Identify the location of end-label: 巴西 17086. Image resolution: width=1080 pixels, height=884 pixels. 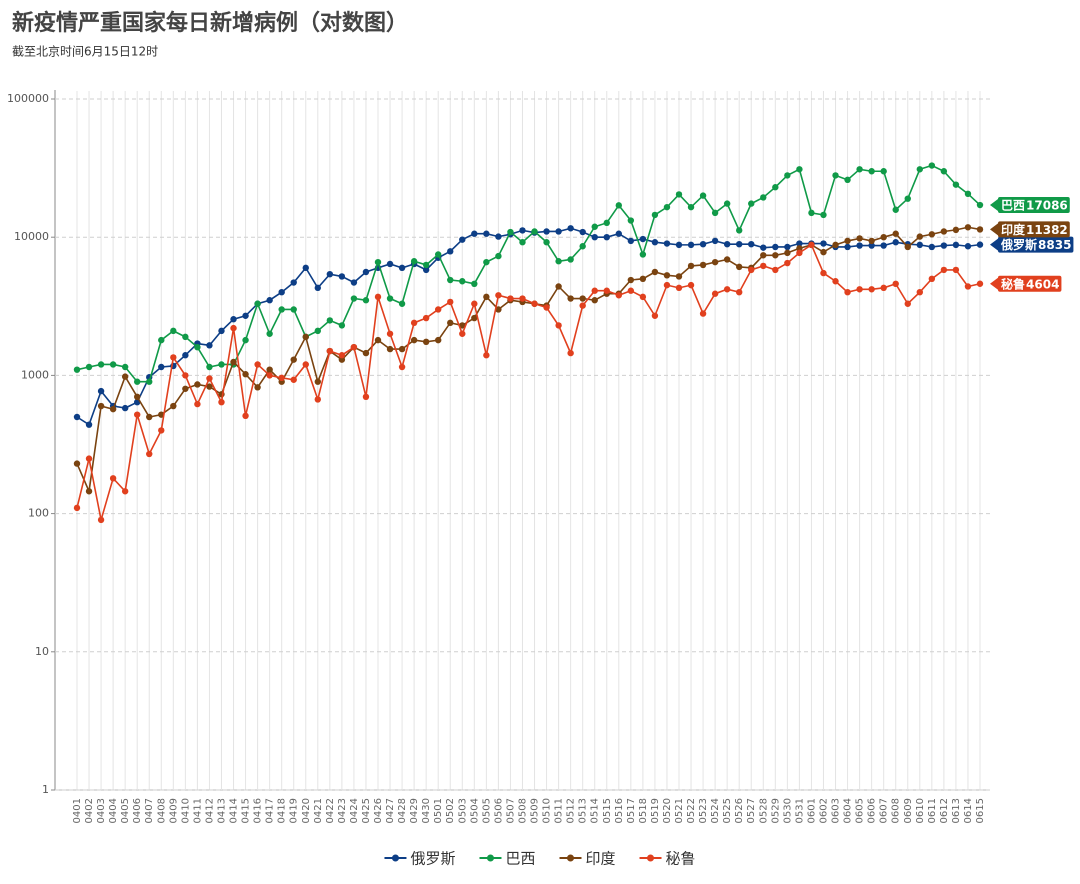
(1034, 205).